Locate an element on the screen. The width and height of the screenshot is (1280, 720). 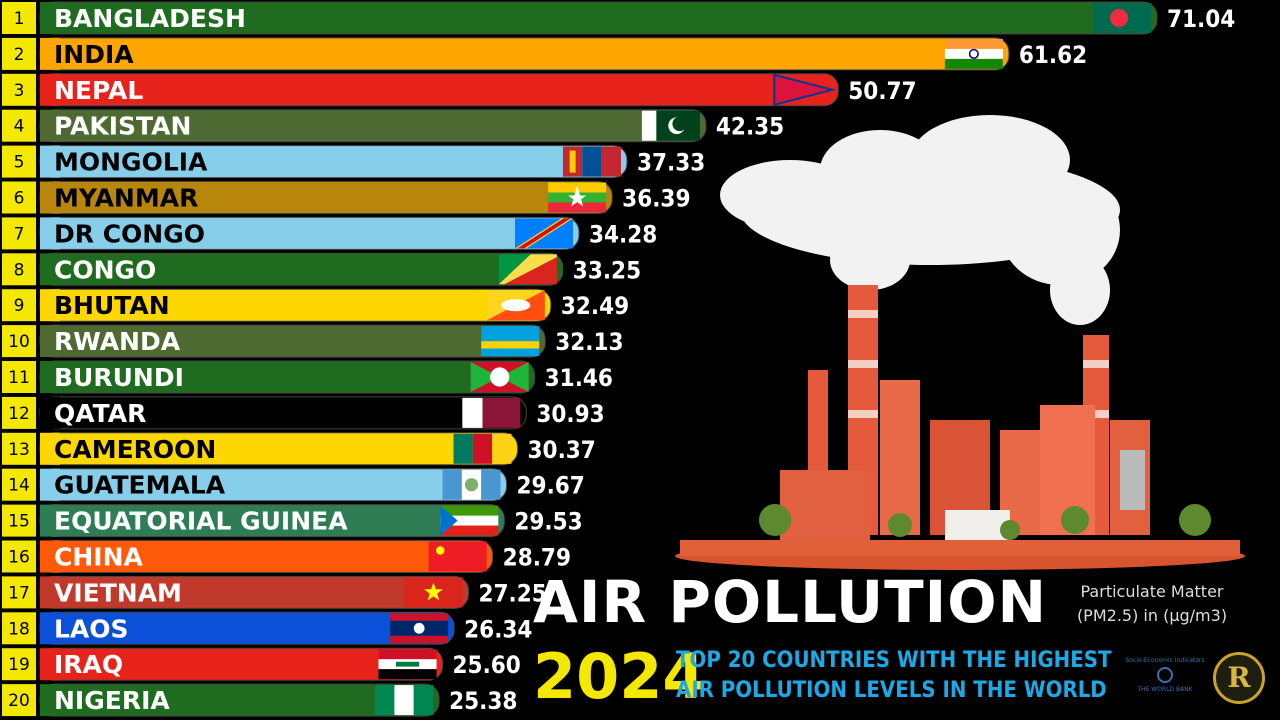
rank-number: 6 is located at coordinates (19, 199).